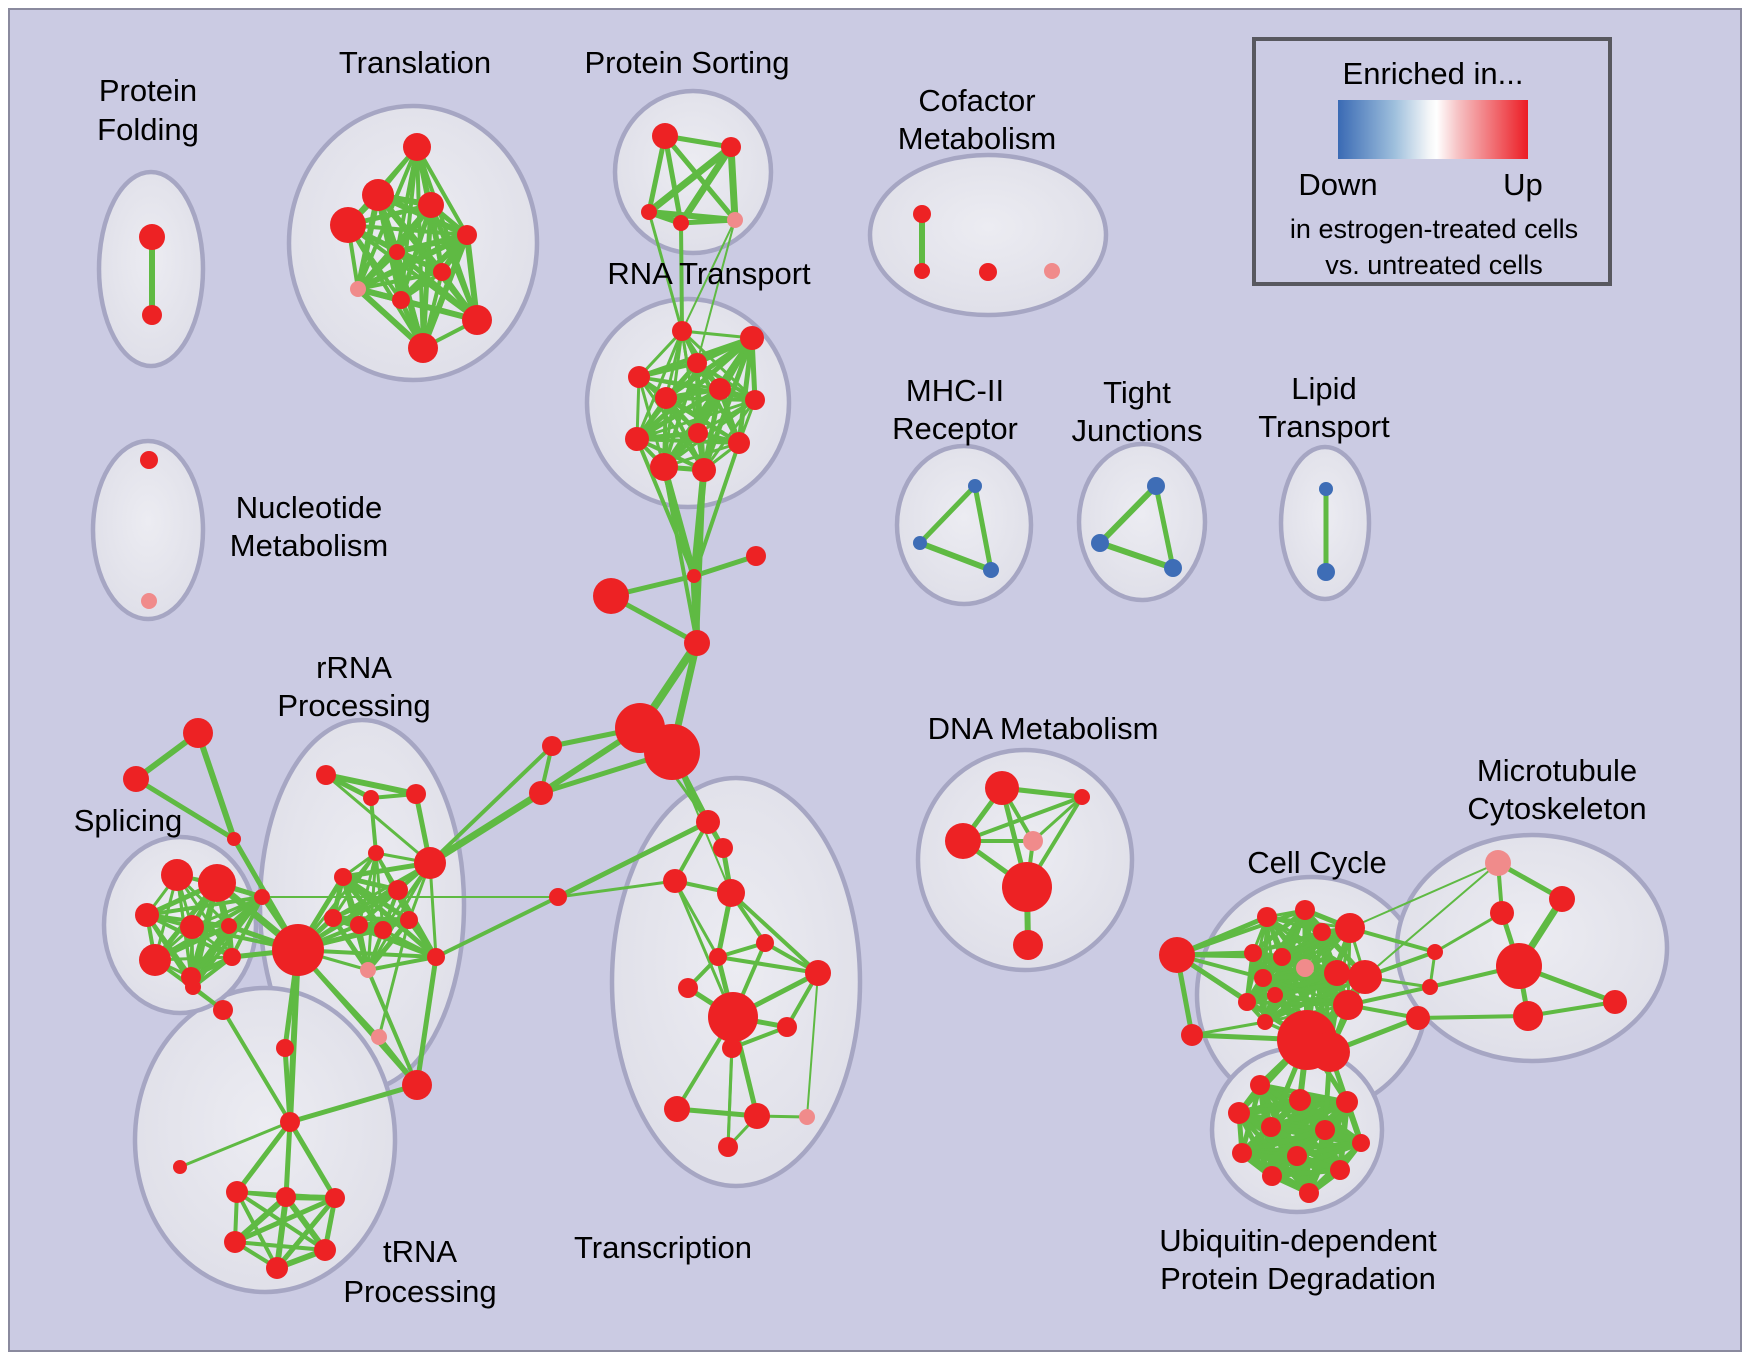 Image resolution: width=1750 pixels, height=1365 pixels. What do you see at coordinates (988, 272) in the screenshot?
I see `node-c2-red` at bounding box center [988, 272].